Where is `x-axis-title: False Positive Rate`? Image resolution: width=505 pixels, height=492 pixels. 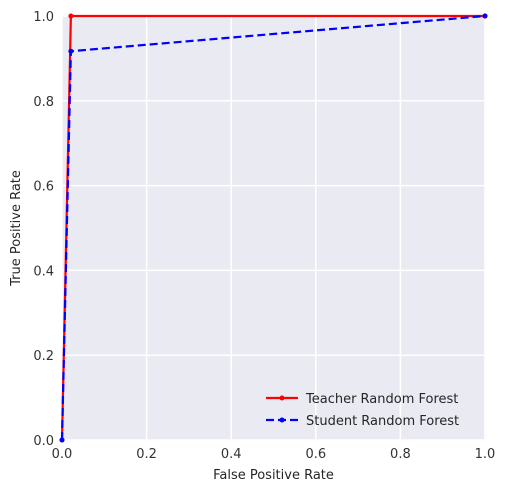 x-axis-title: False Positive Rate is located at coordinates (273, 475).